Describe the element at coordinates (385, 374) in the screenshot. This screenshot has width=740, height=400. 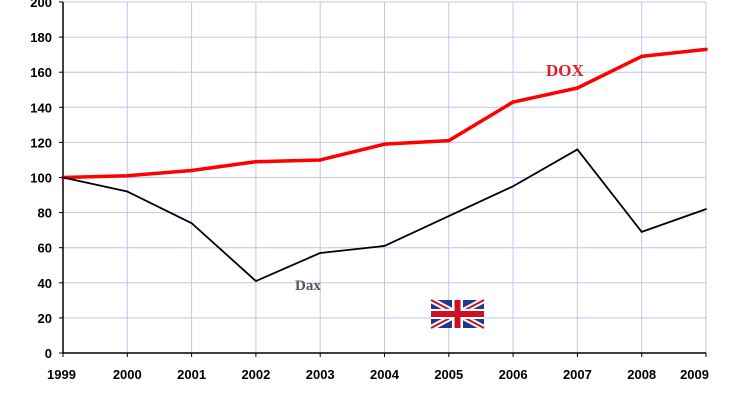
I see `x-tick-label: 2004` at that location.